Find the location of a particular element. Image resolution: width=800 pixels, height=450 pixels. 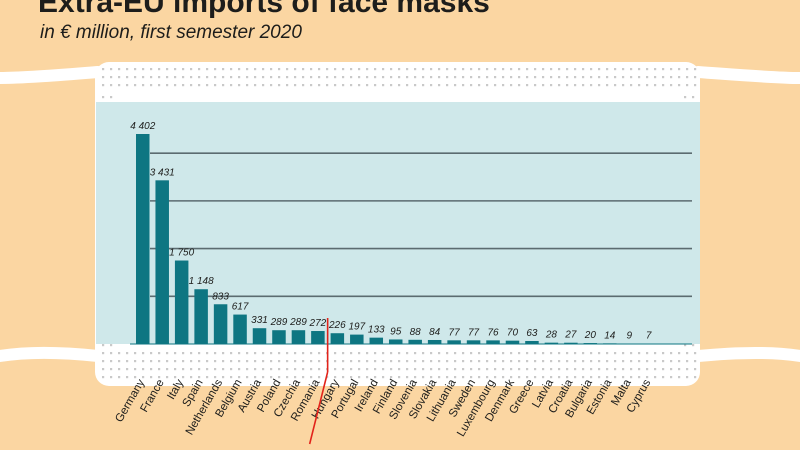

mask-strap-left-bottom is located at coordinates (52, 354).